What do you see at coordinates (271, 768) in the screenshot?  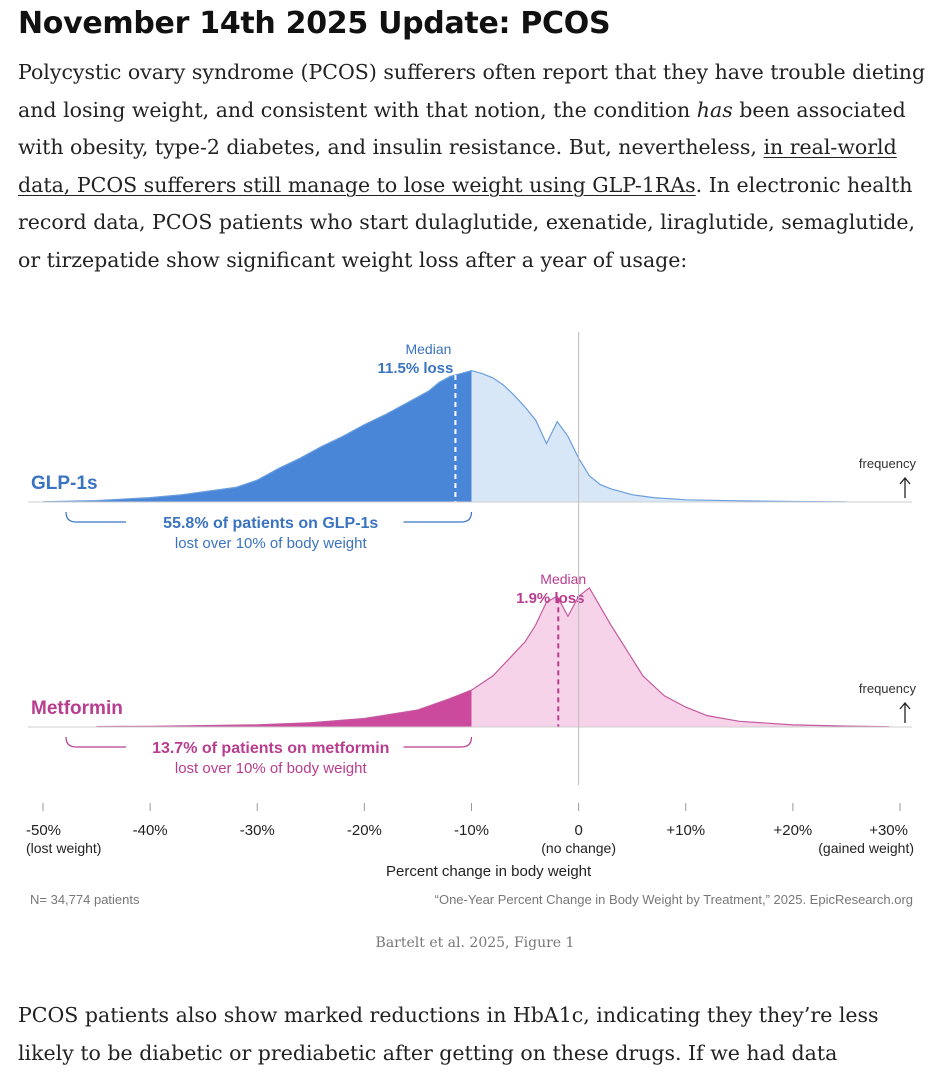 I see `metformin-bracket-subtext: lost over 10% of body weight` at bounding box center [271, 768].